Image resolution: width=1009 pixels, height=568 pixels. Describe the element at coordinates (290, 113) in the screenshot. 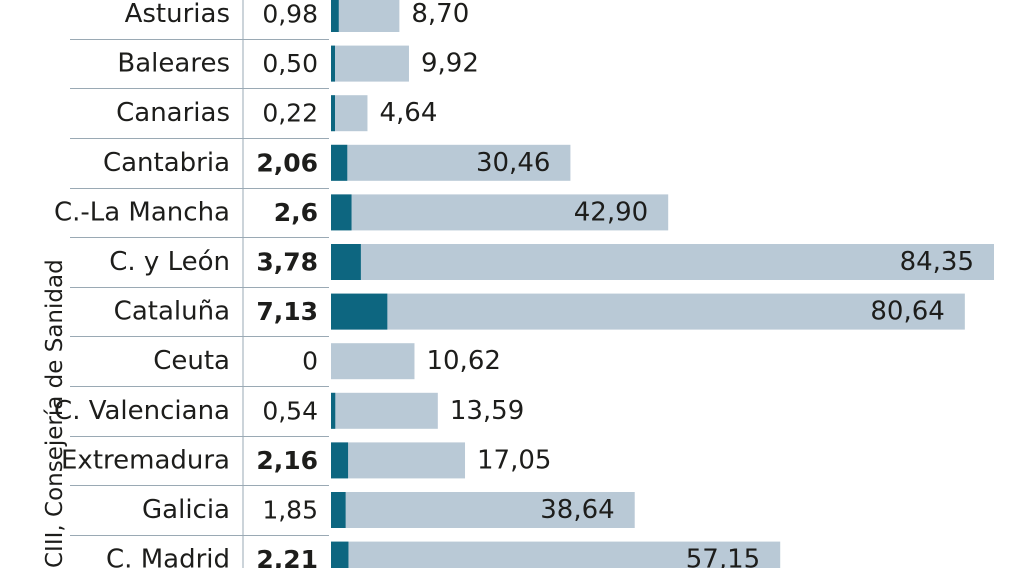

I see `small-value-label: 0,22` at that location.